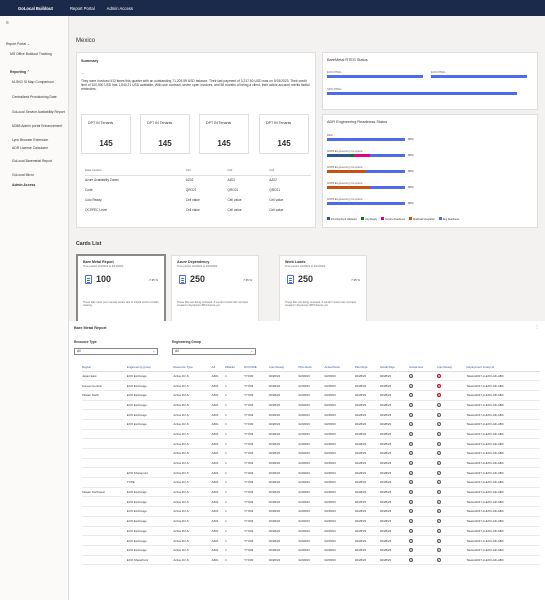 The height and width of the screenshot is (600, 545). What do you see at coordinates (256, 367) in the screenshot?
I see `column-header: DCCODE` at bounding box center [256, 367].